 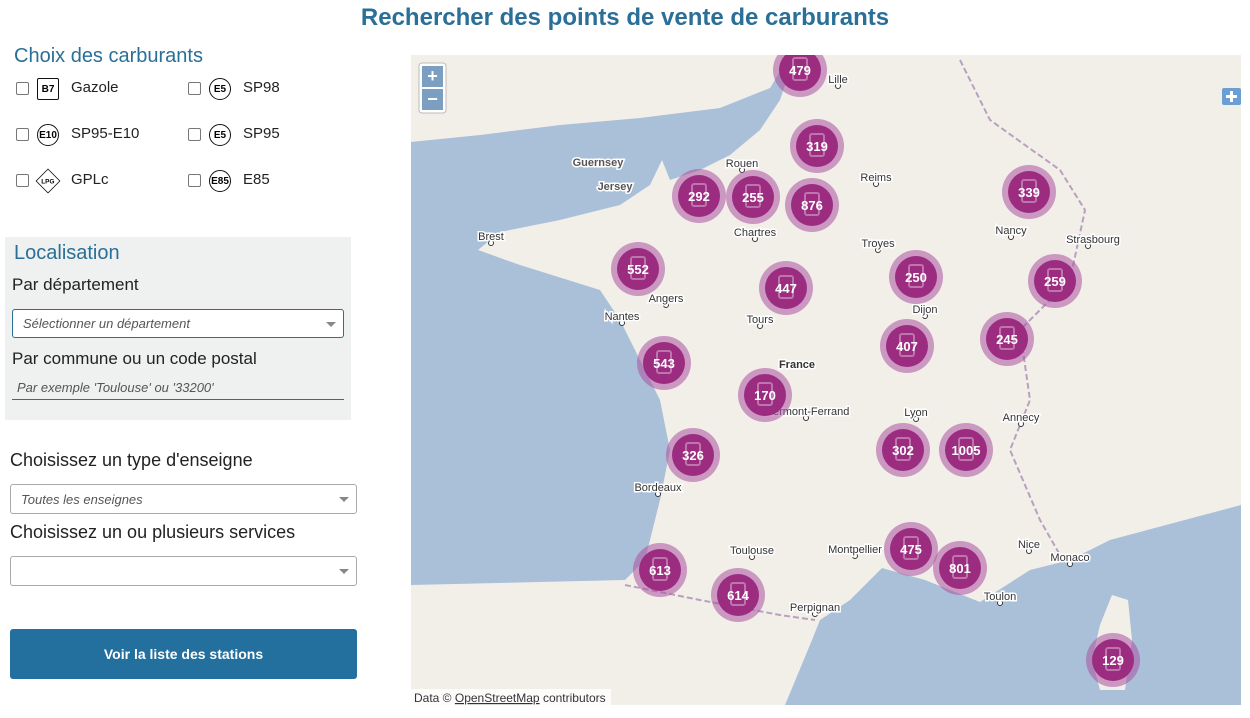 I want to click on cluster: 479, so click(x=800, y=76).